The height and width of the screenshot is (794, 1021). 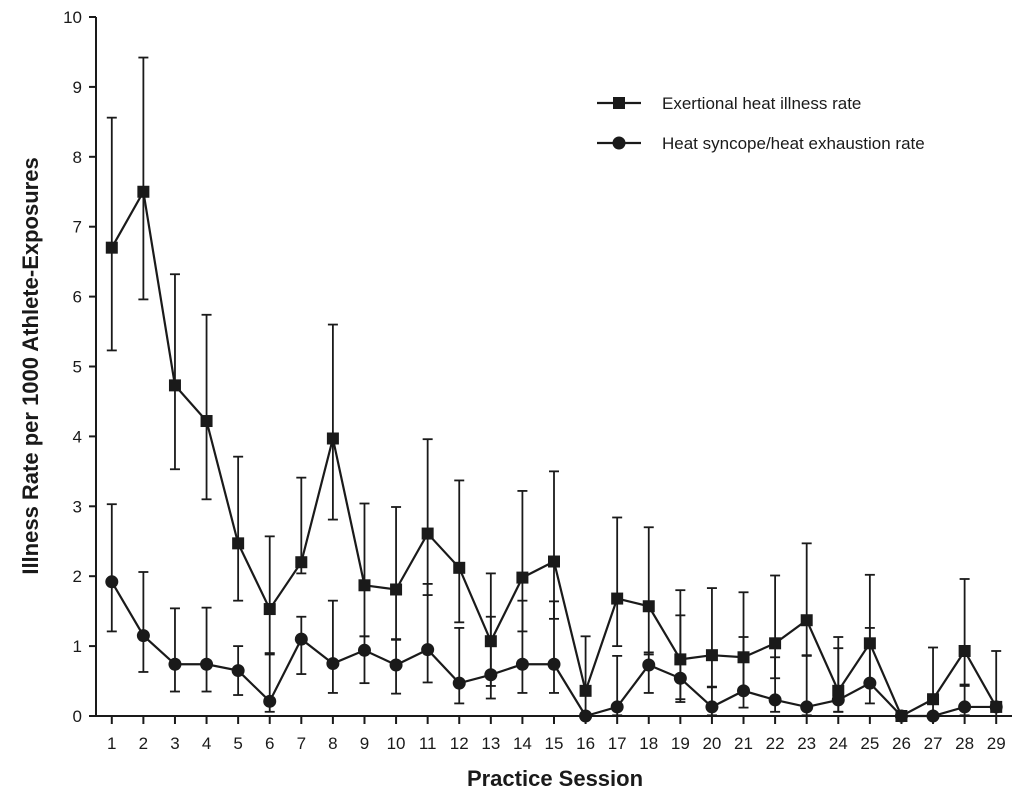 I want to click on y-tick-label: 8, so click(x=77, y=157).